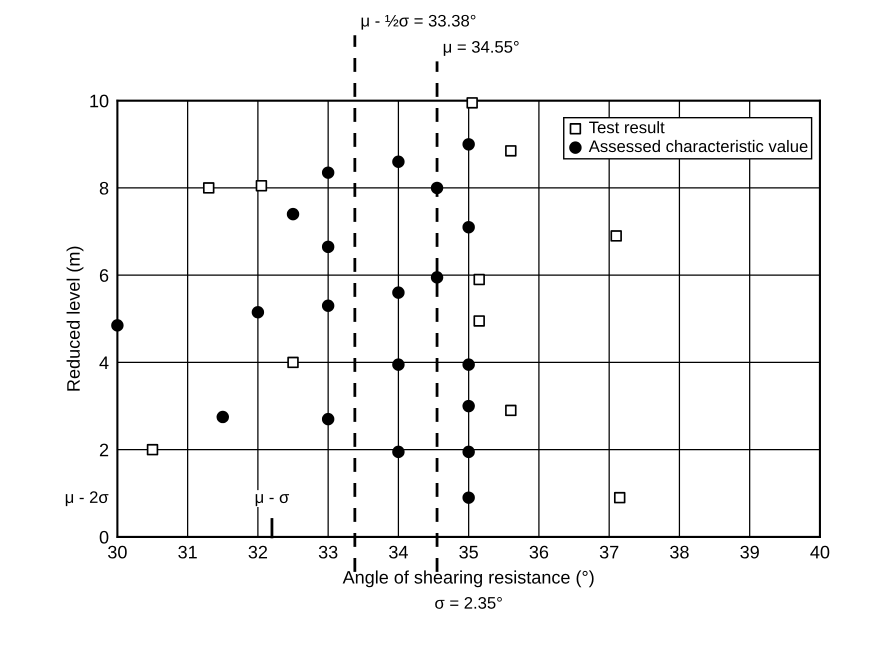  Describe the element at coordinates (328, 552) in the screenshot. I see `x-tick-label: 33` at that location.